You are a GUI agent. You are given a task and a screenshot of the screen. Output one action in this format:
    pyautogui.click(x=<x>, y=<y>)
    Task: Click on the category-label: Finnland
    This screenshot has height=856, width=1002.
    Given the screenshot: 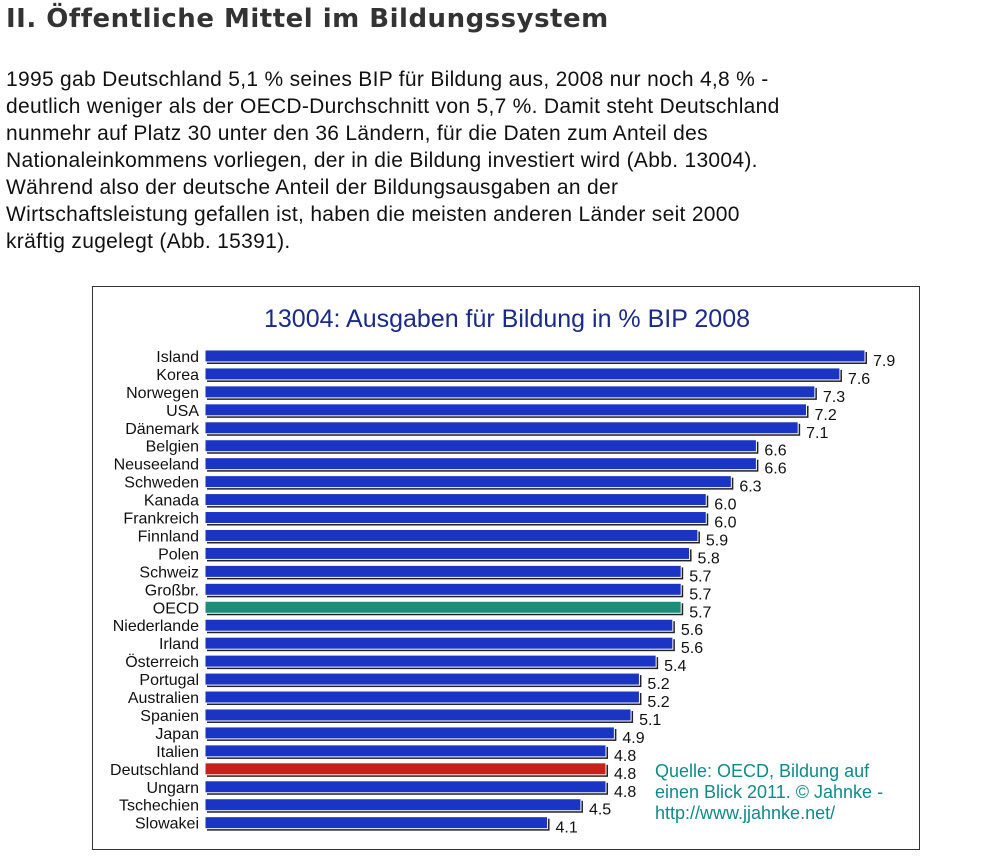 What is the action you would take?
    pyautogui.click(x=168, y=536)
    